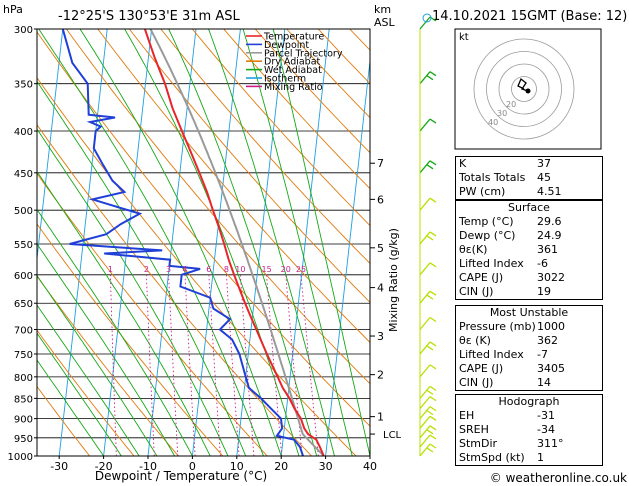 The width and height of the screenshot is (629, 486). I want to click on isotherm-line, so click(172, 242).